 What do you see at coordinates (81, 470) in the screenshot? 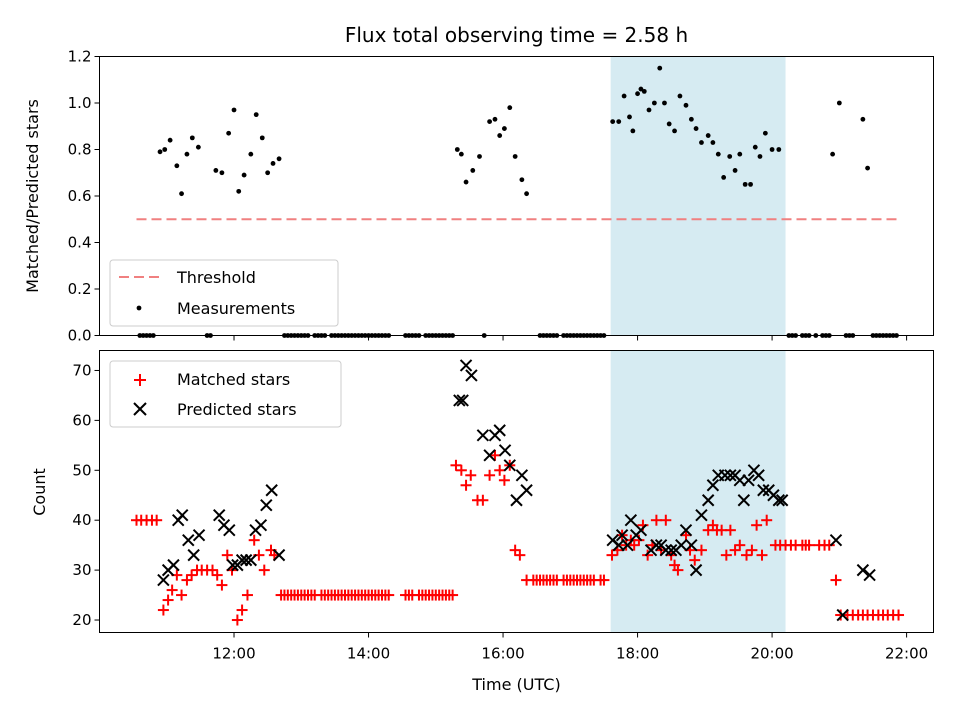
I see `bottom-ytick-label: 50` at bounding box center [81, 470].